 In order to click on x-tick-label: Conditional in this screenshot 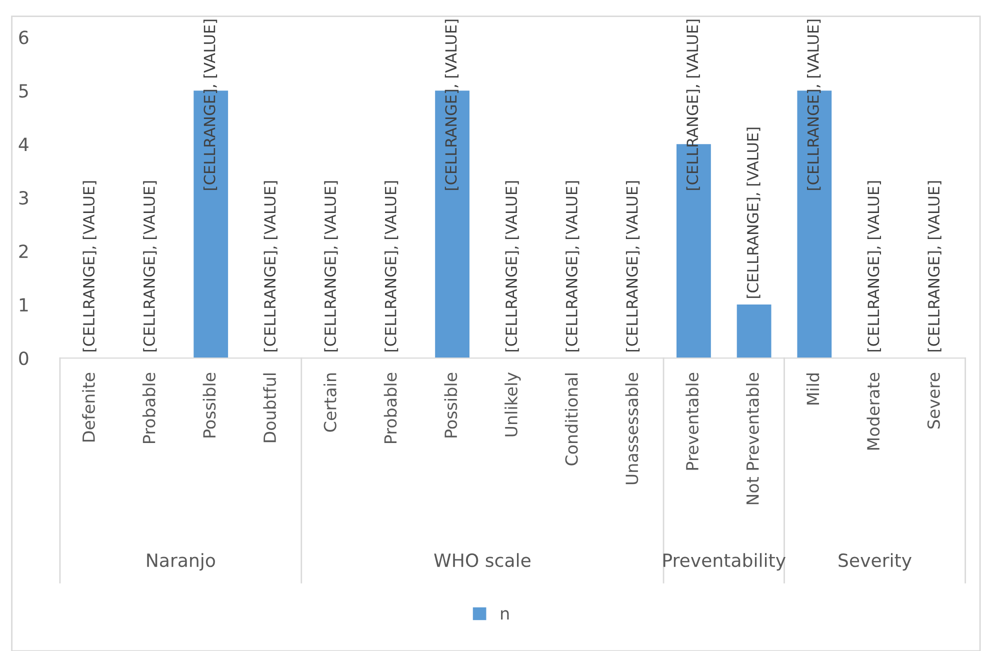, I will do `click(571, 420)`.